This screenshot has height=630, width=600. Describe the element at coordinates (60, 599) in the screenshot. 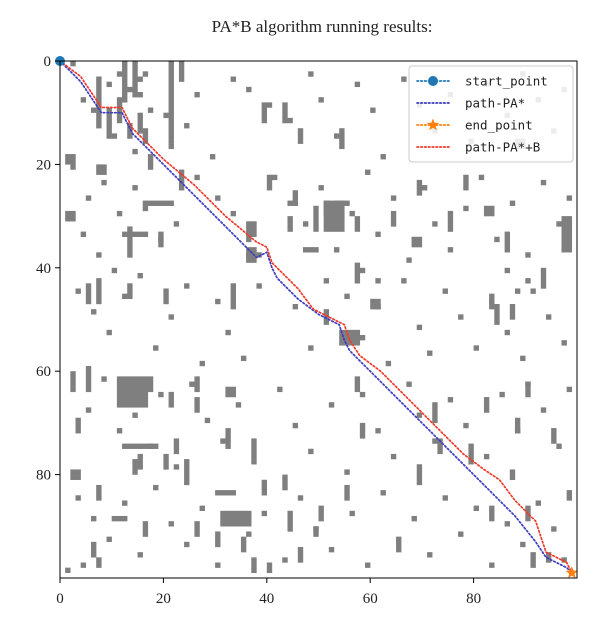

I see `x-tick-label: 0` at that location.